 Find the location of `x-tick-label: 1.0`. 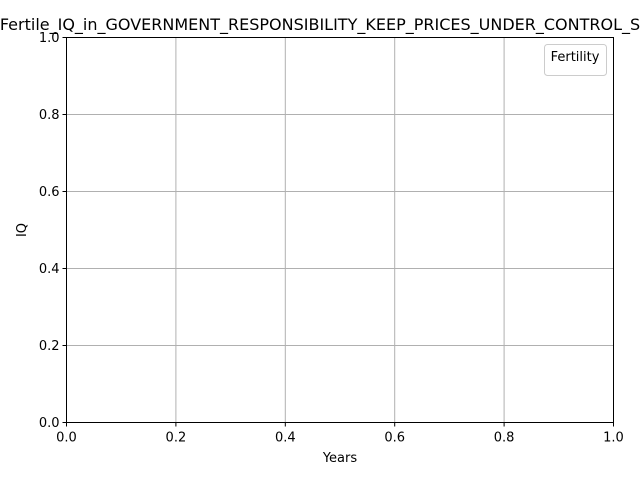

x-tick-label: 1.0 is located at coordinates (613, 438).